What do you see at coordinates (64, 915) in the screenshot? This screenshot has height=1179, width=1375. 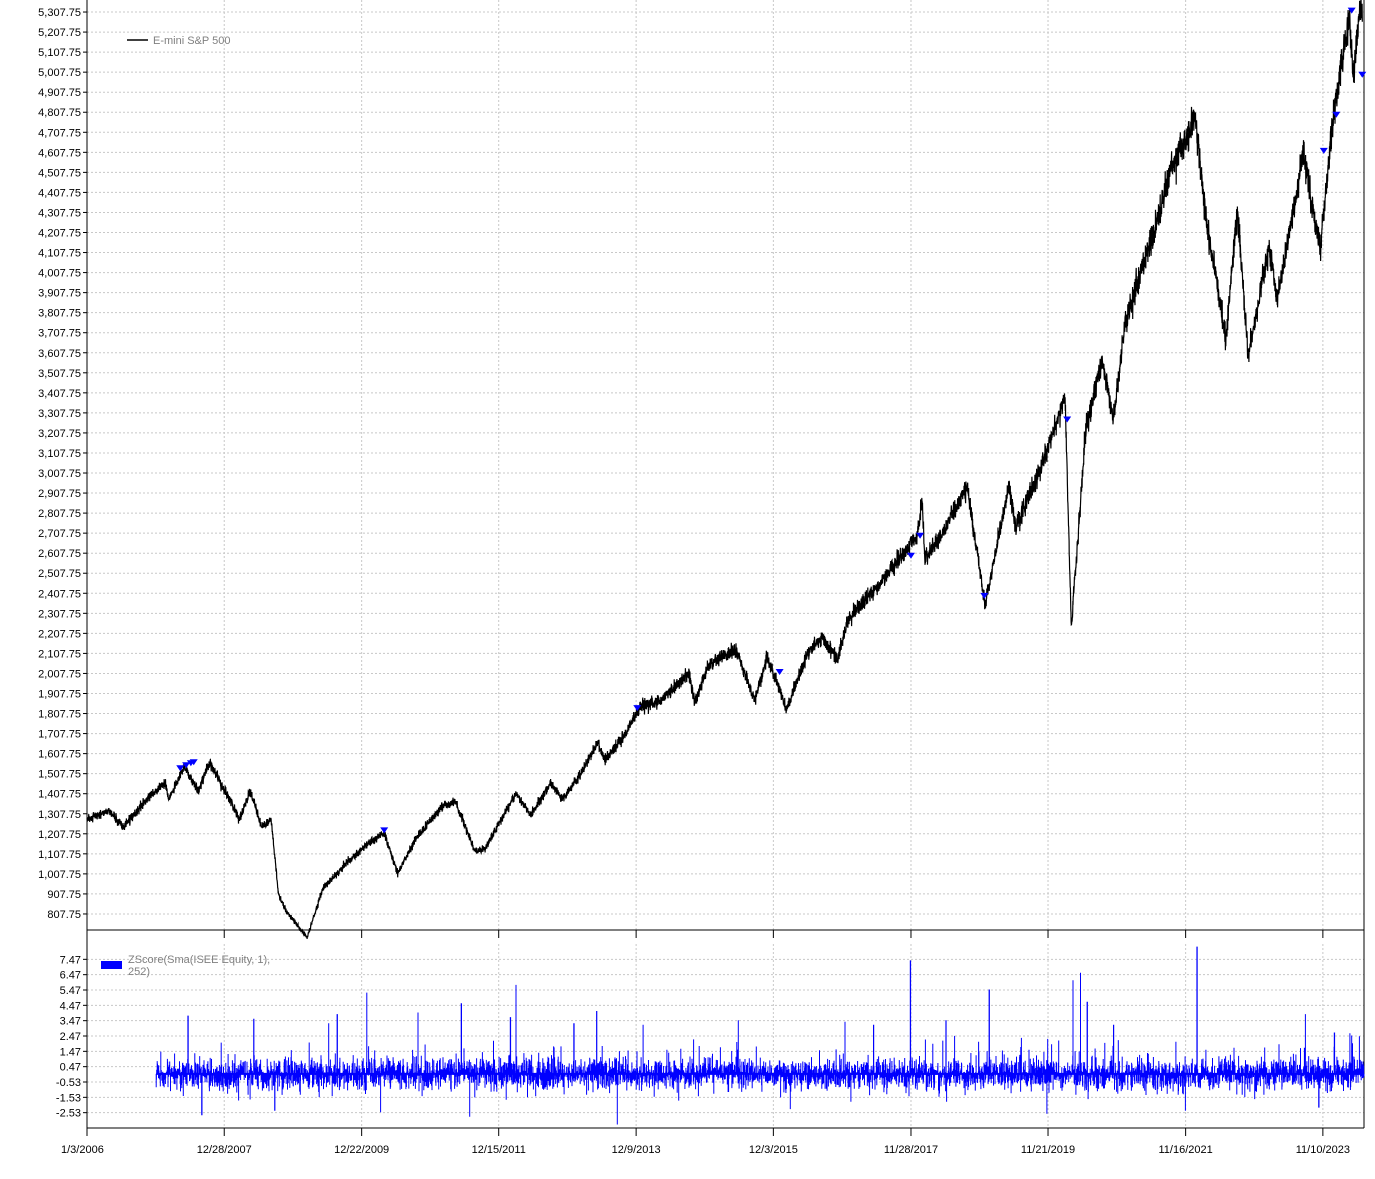 I see `price-y-tick-label: 807.75` at bounding box center [64, 915].